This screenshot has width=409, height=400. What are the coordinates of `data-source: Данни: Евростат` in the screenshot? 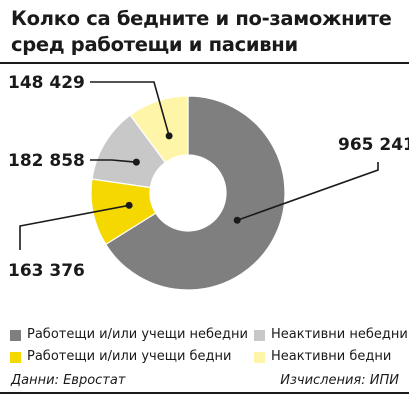 It's located at (68, 380).